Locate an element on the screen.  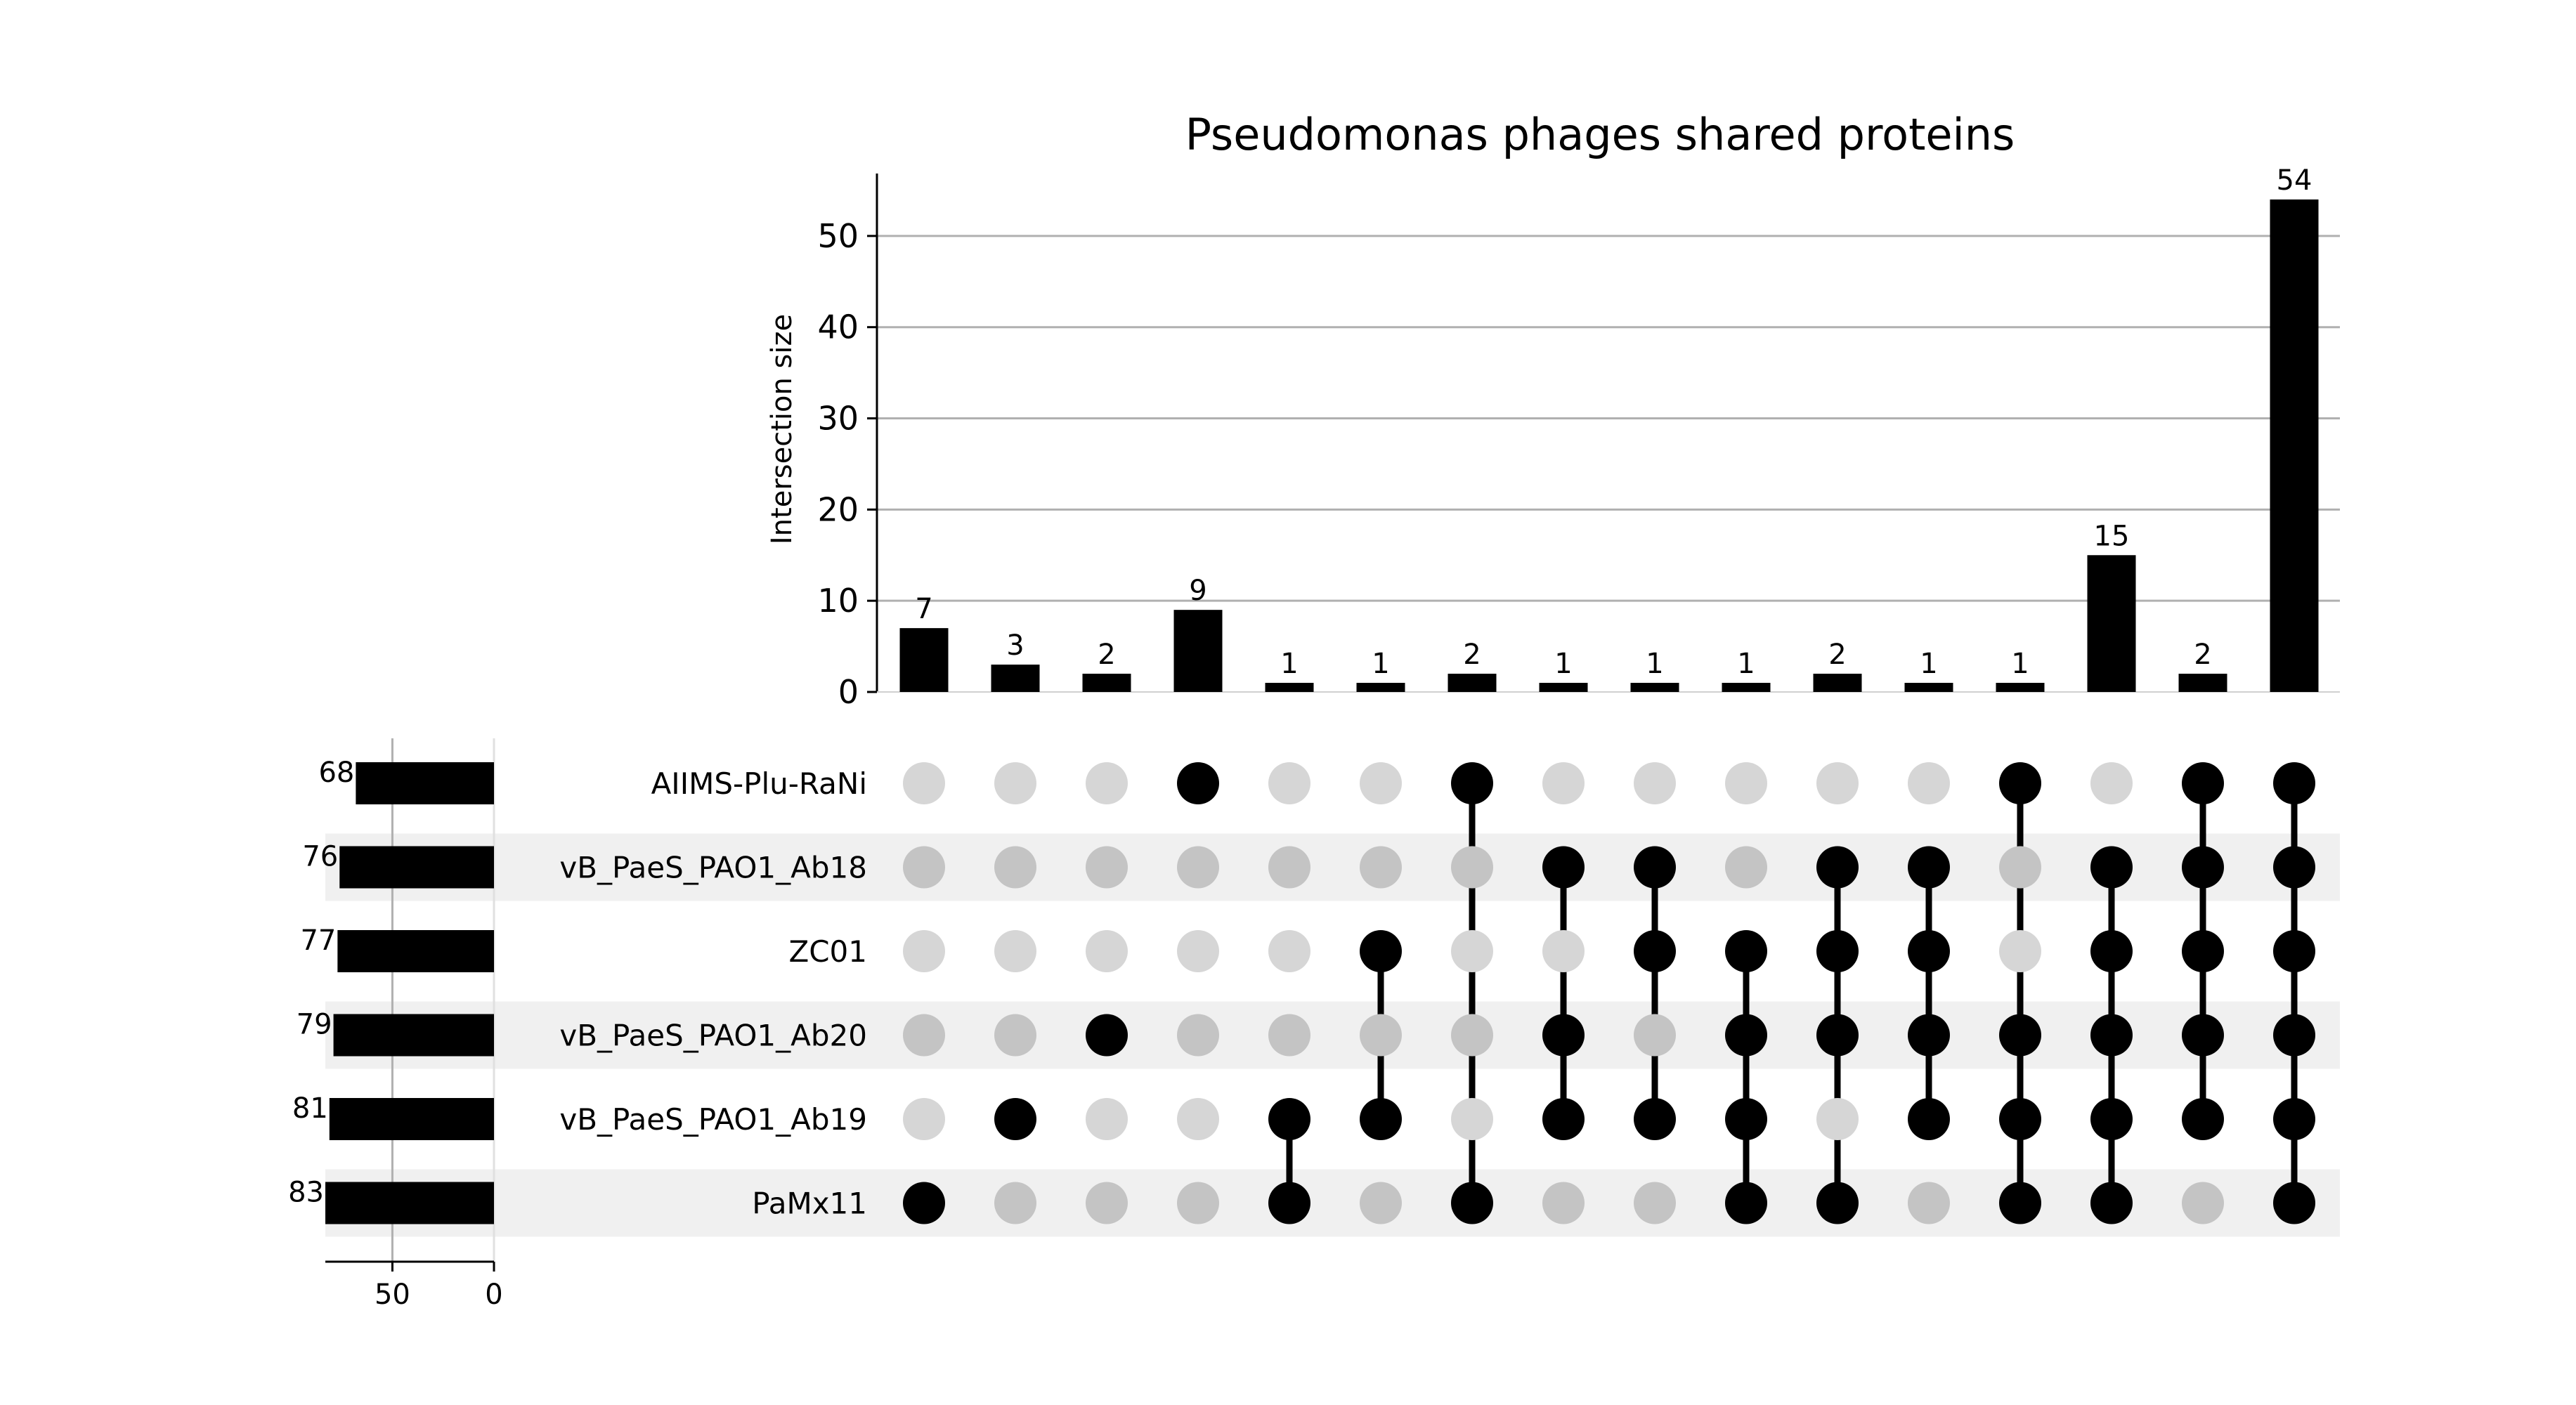
y-tick-label: 0 is located at coordinates (848, 692).